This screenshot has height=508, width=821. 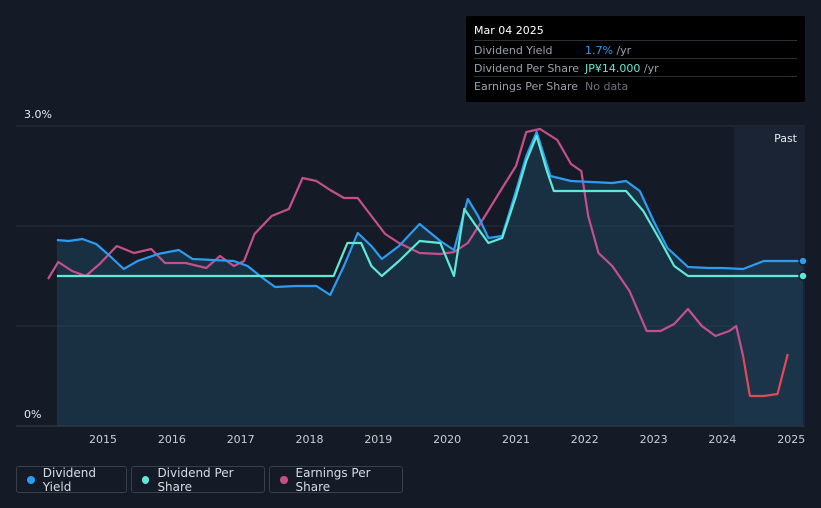 I want to click on dividend-yield-end-marker, so click(x=803, y=261).